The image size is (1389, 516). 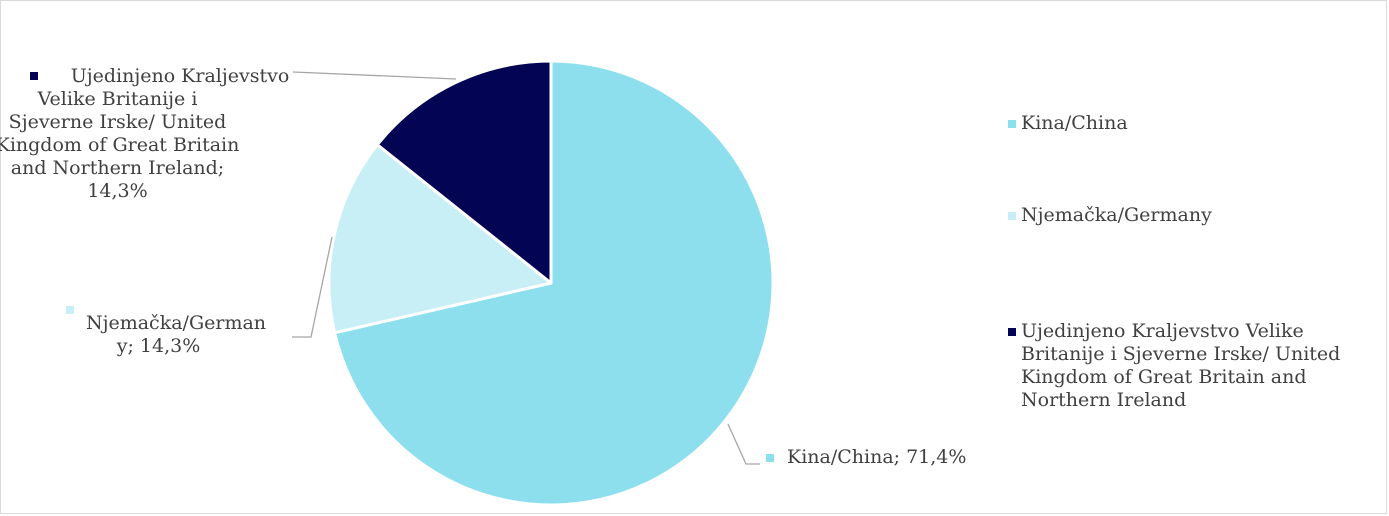 I want to click on legend-label-china: Kina/China, so click(x=1074, y=123).